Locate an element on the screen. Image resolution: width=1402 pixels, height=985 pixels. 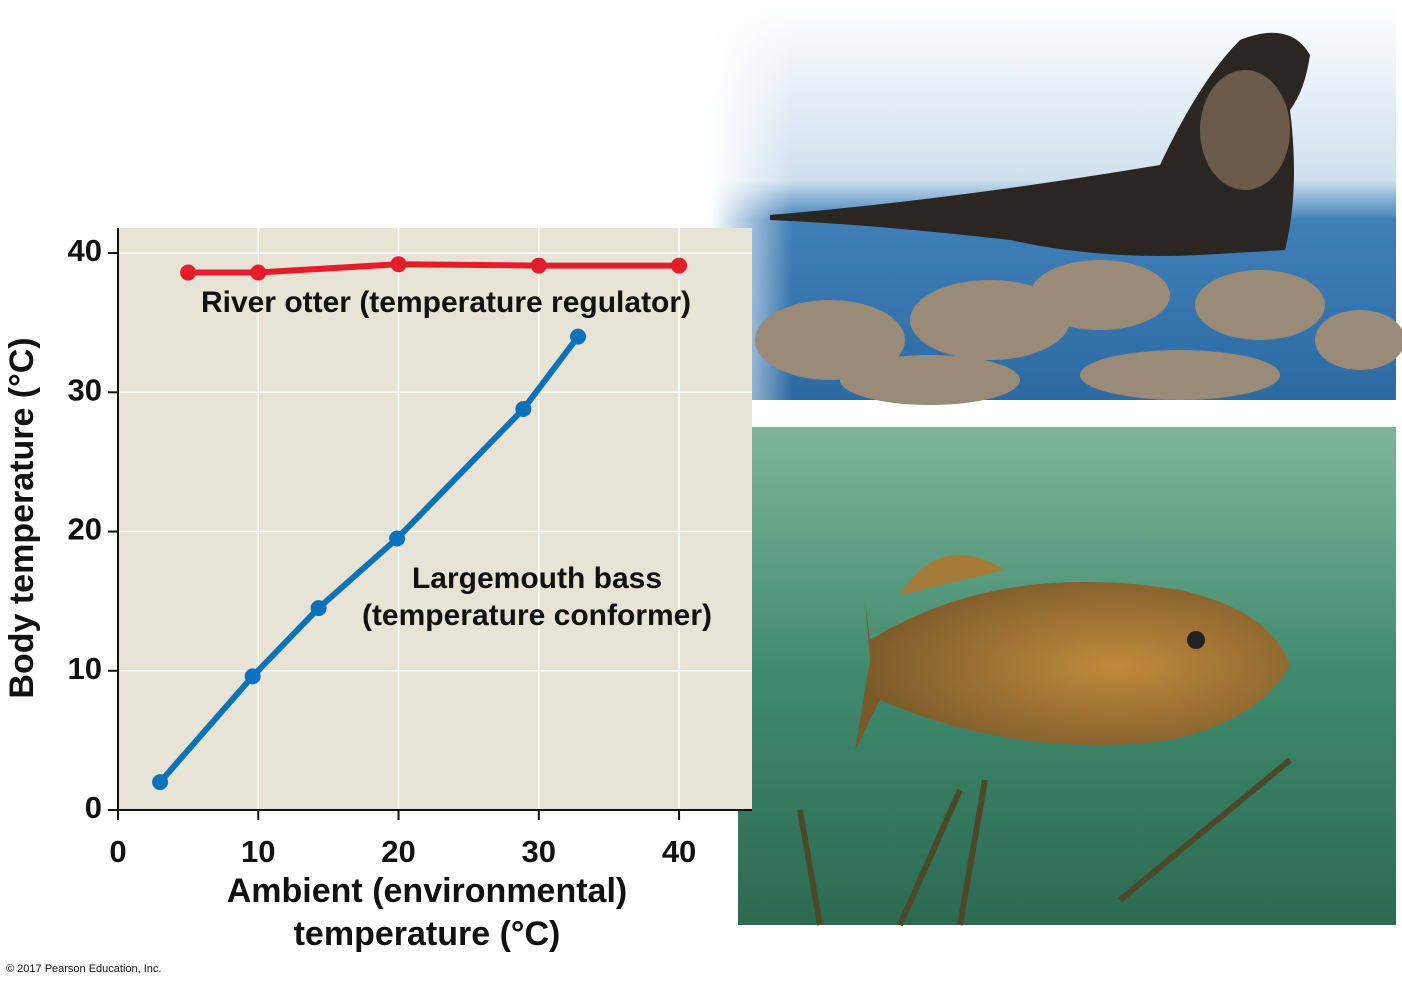
y-tick-label: 20 is located at coordinates (85, 529).